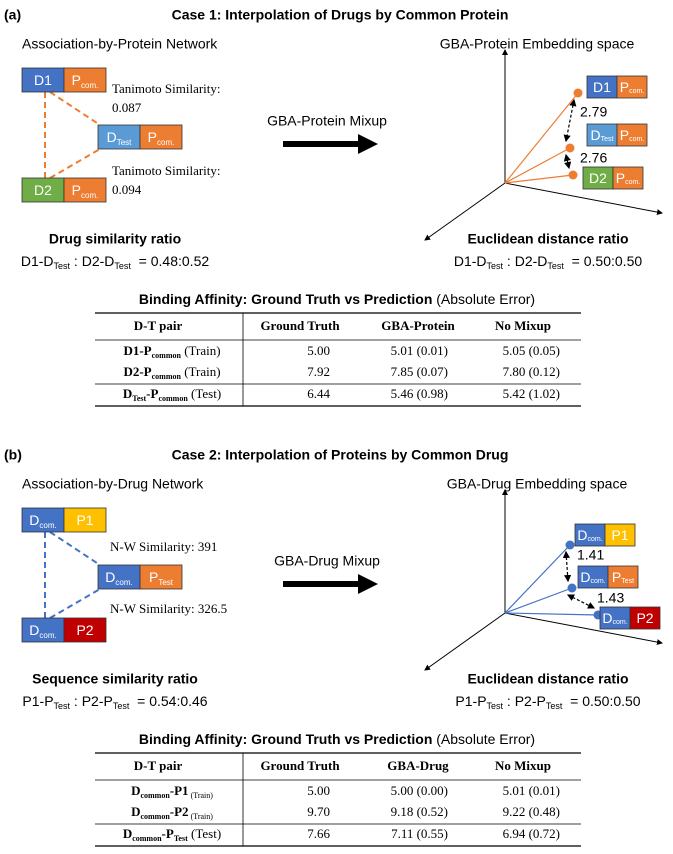  Describe the element at coordinates (168, 701) in the screenshot. I see `text-part: = 0.54:0.46` at that location.